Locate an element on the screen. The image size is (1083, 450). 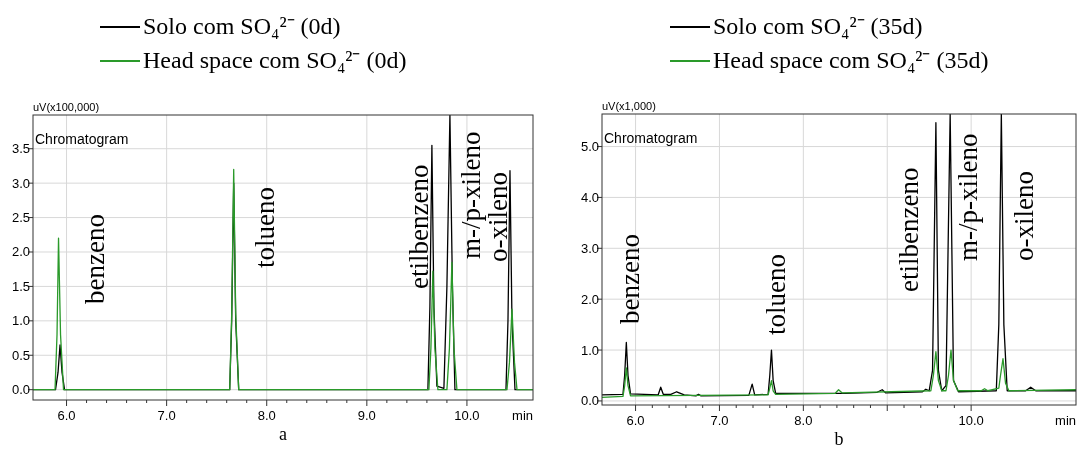
text: a is located at coordinates (283, 434).